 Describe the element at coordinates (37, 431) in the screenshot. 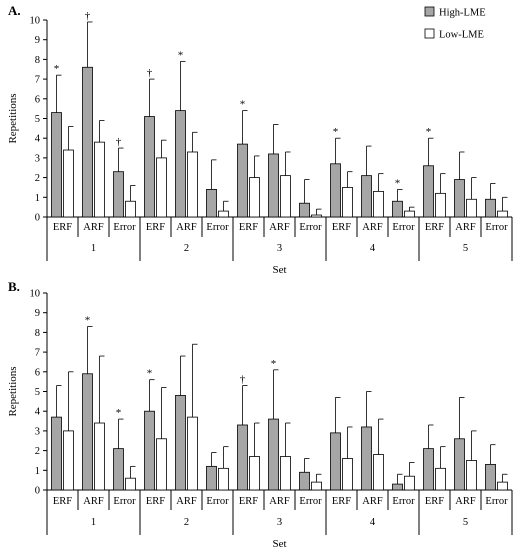

I see `y-tick-label: 3` at that location.